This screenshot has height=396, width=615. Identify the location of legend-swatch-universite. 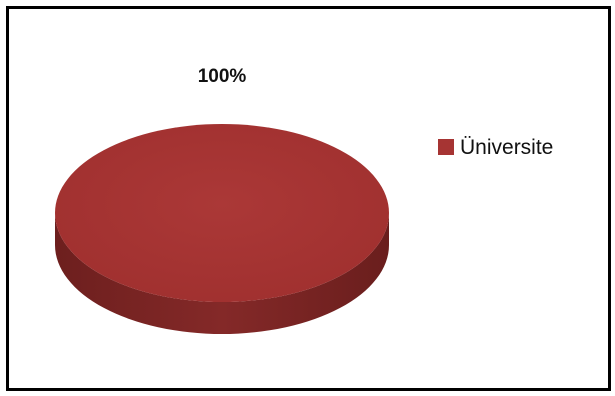
(446, 147).